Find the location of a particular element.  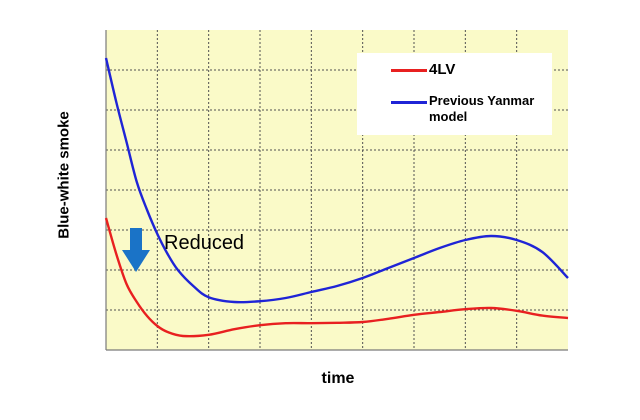

x-axis-label: time is located at coordinates (338, 378).